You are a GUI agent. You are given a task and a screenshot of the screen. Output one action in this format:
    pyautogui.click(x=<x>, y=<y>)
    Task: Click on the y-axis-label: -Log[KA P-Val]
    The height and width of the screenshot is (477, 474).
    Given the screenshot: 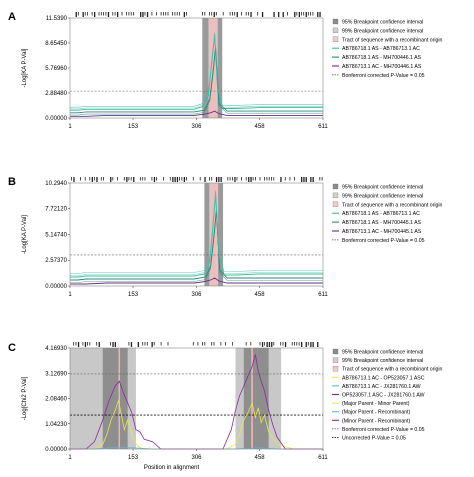 What is the action you would take?
    pyautogui.click(x=25, y=234)
    